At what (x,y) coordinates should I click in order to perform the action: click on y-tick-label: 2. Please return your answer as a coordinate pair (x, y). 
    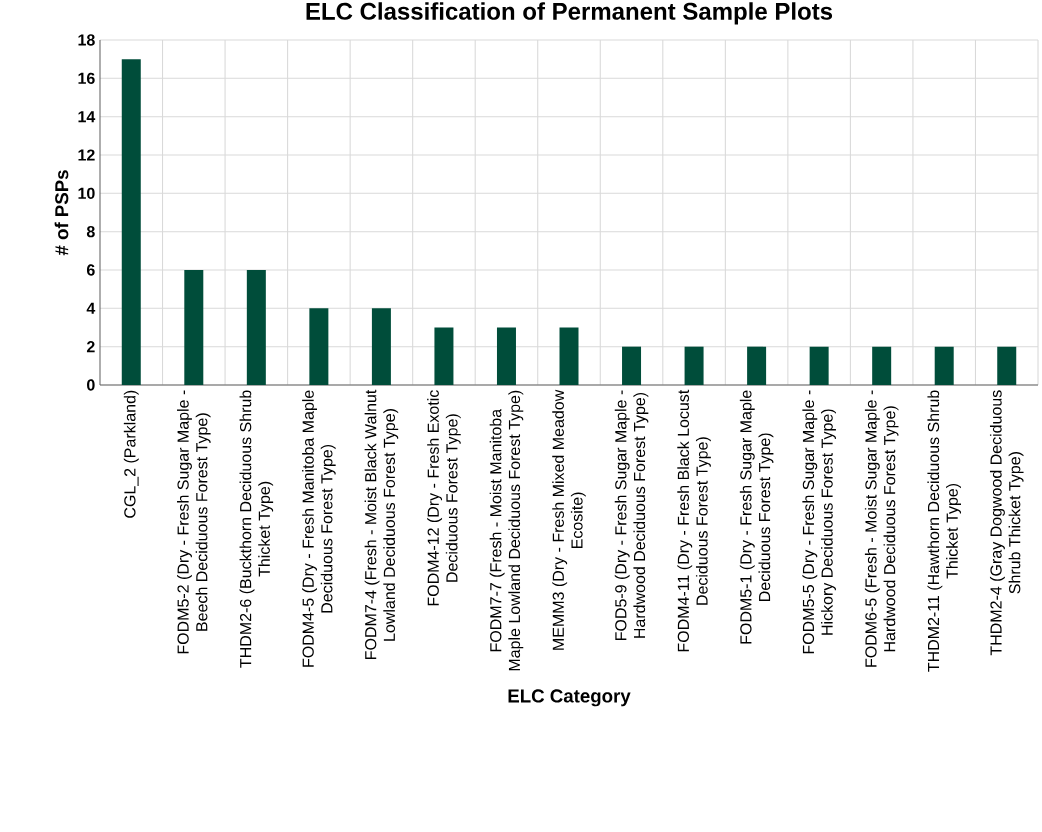
    Looking at the image, I should click on (90, 347).